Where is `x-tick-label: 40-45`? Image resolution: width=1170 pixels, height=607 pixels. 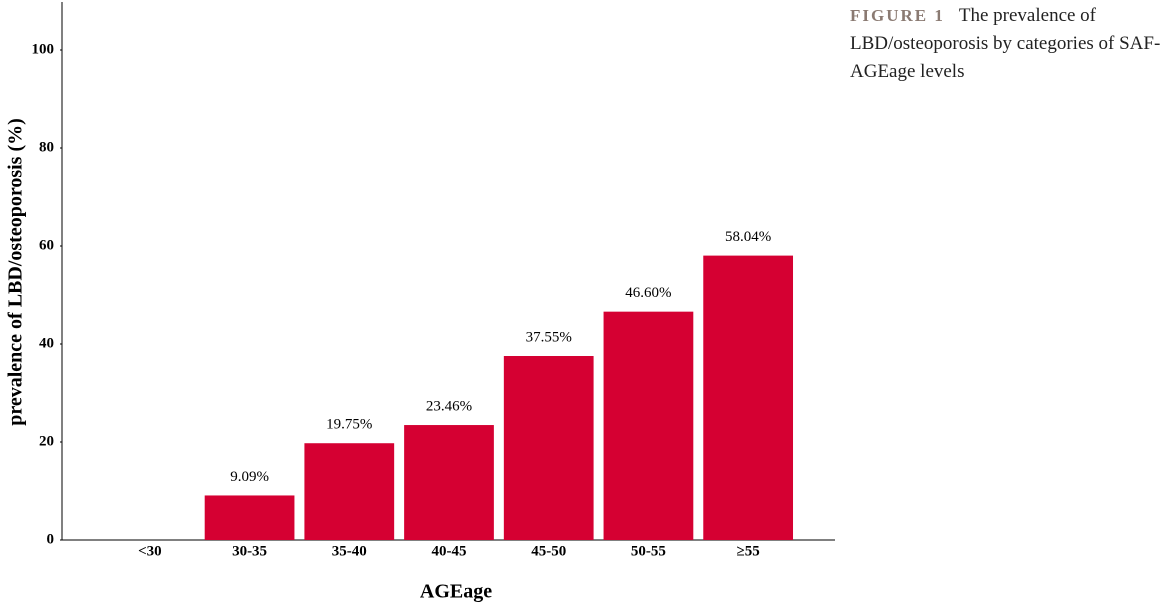 x-tick-label: 40-45 is located at coordinates (449, 551).